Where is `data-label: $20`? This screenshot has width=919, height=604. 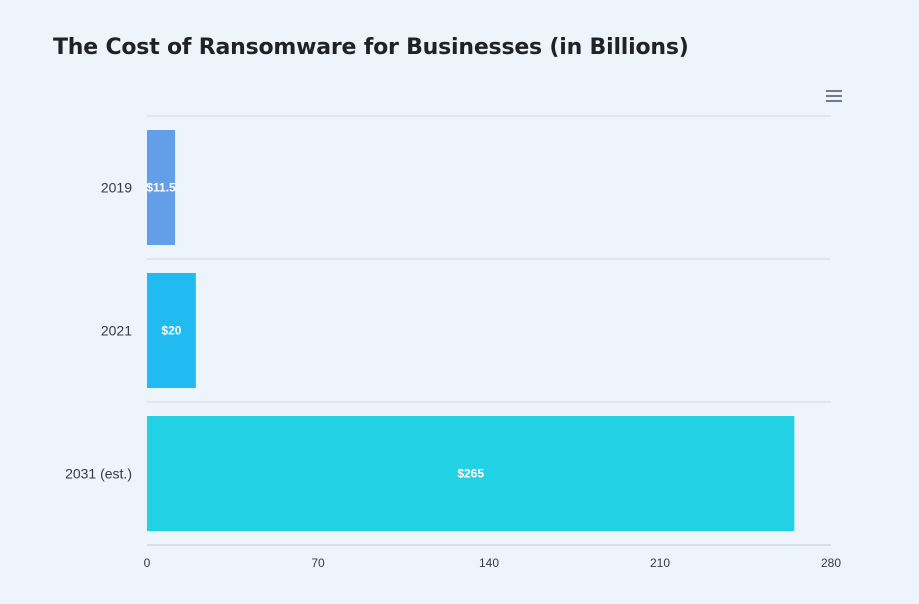 data-label: $20 is located at coordinates (171, 331).